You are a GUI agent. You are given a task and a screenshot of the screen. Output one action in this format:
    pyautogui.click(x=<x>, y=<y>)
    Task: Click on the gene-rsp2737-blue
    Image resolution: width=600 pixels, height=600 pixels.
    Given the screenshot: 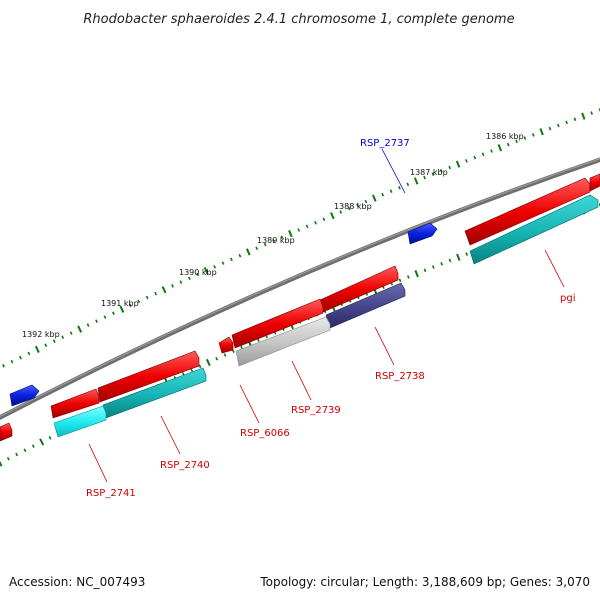 What is the action you would take?
    pyautogui.click(x=422, y=233)
    